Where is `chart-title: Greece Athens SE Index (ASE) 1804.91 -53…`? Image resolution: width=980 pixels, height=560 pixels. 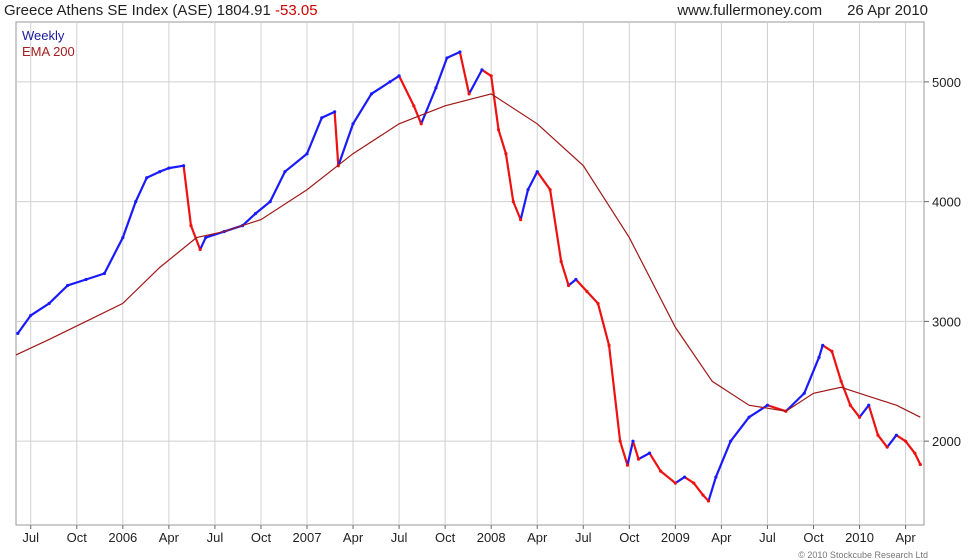 chart-title: Greece Athens SE Index (ASE) 1804.91 -53… is located at coordinates (161, 10).